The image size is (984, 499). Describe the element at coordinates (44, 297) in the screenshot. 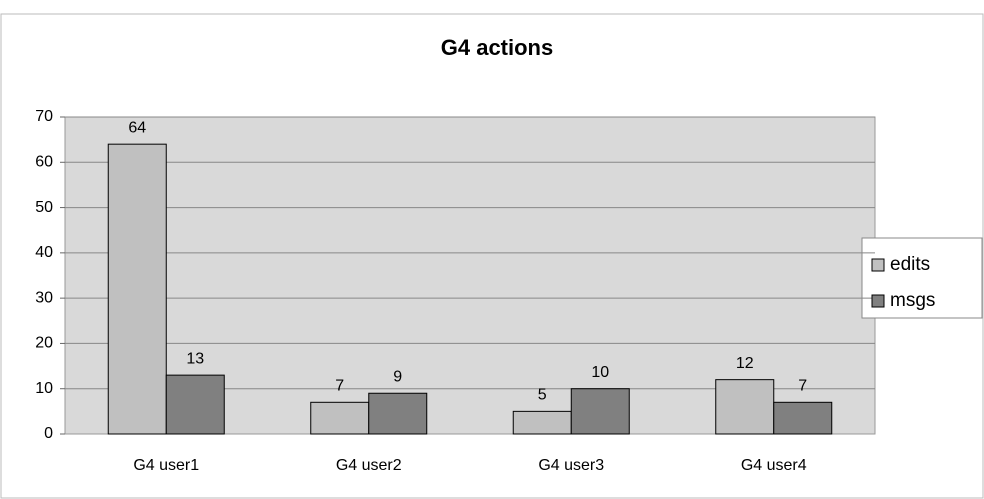

I see `y-tick-label: 30` at that location.